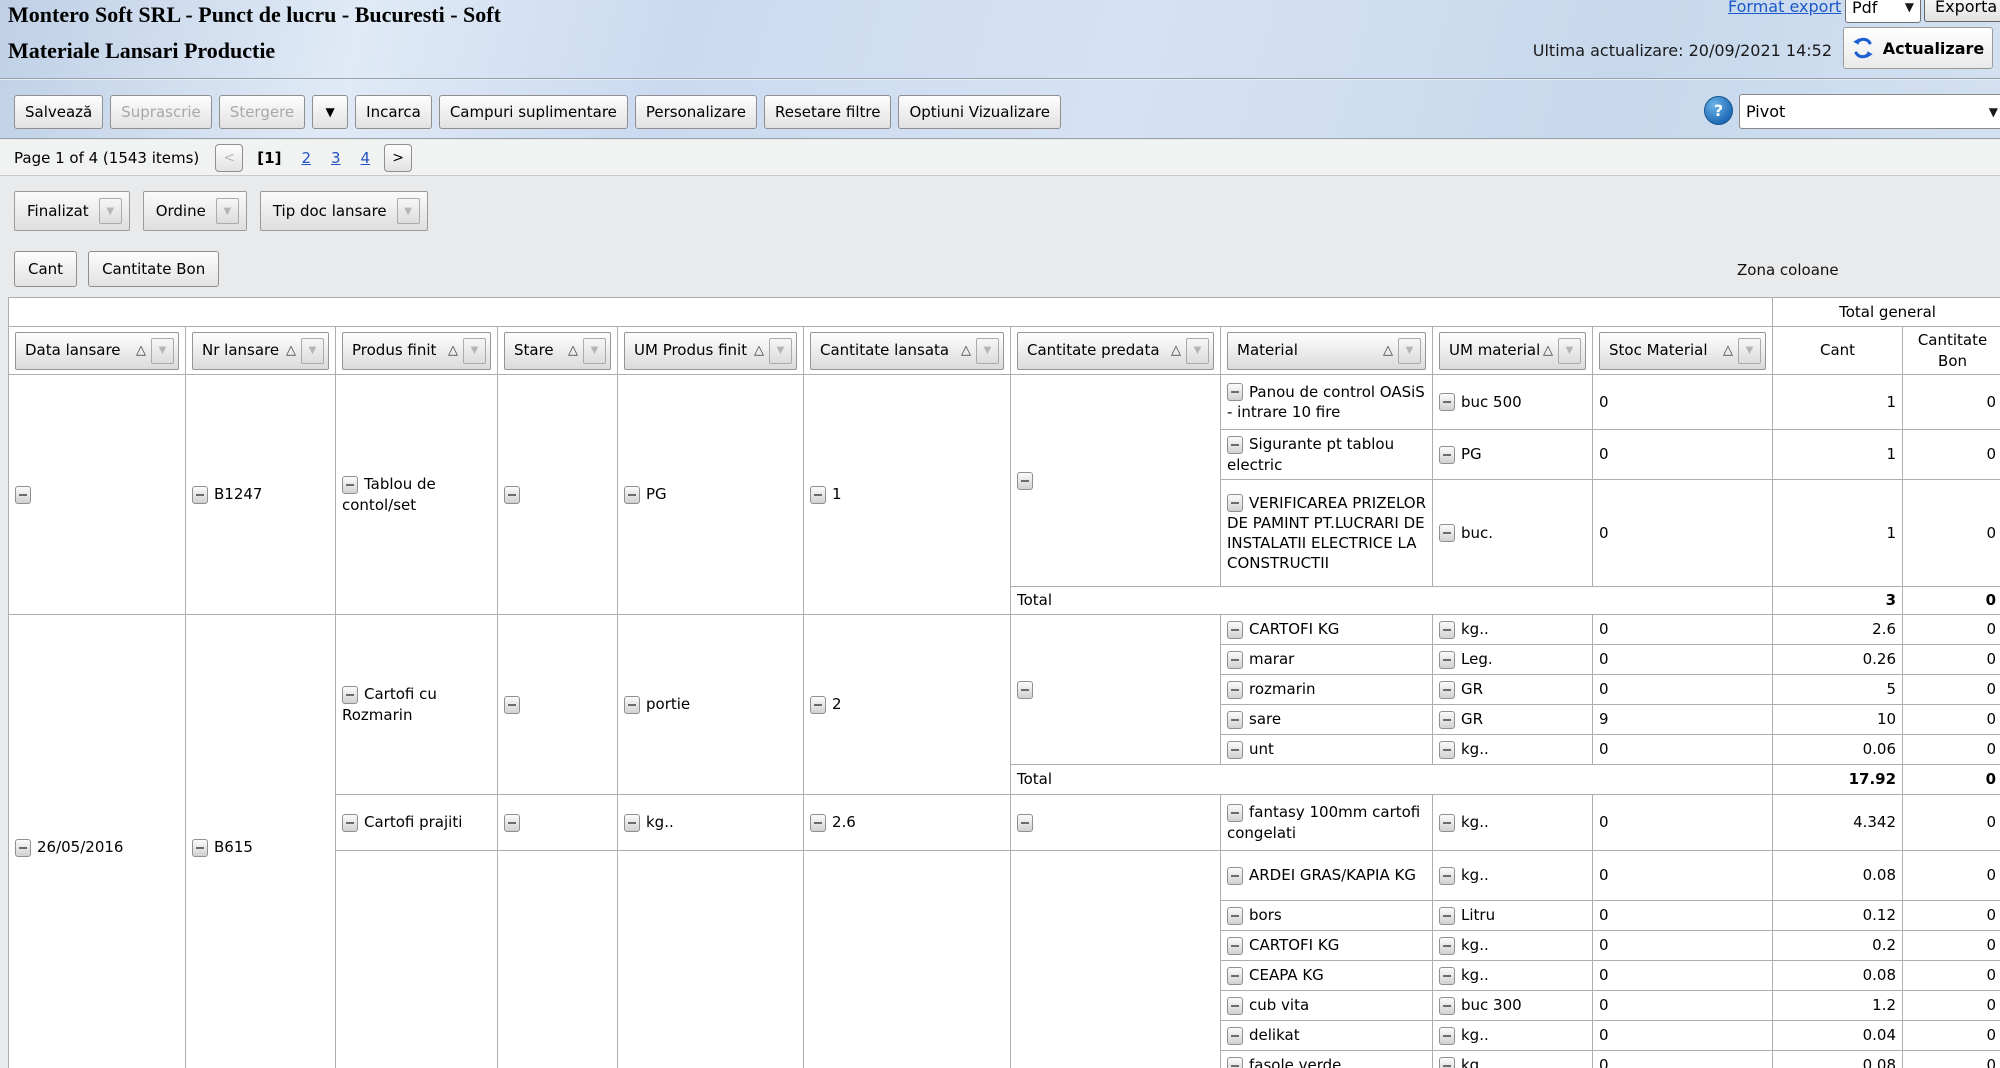  What do you see at coordinates (533, 112) in the screenshot?
I see `extra-fields-button: Campuri suplimentare` at bounding box center [533, 112].